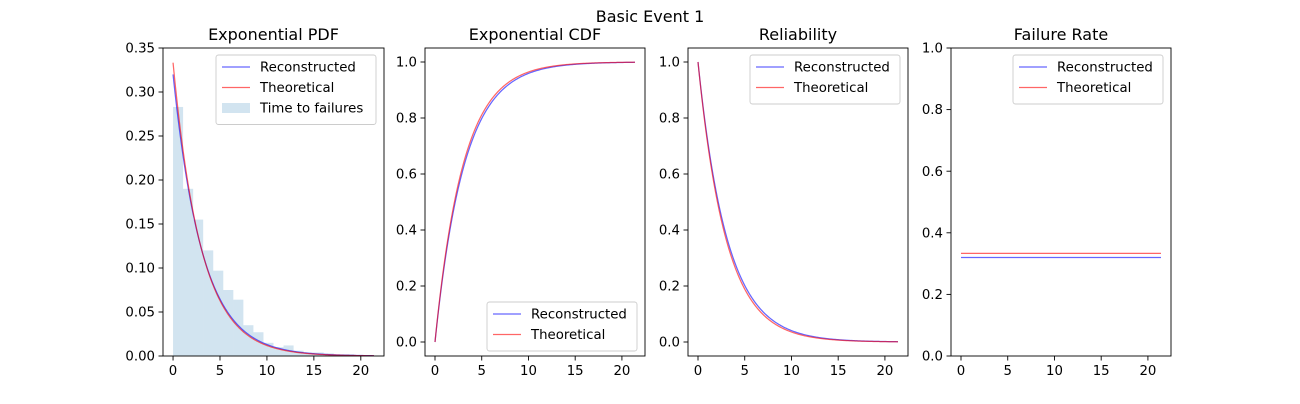  Describe the element at coordinates (273, 34) in the screenshot. I see `subplot-title: Exponential PDF` at that location.